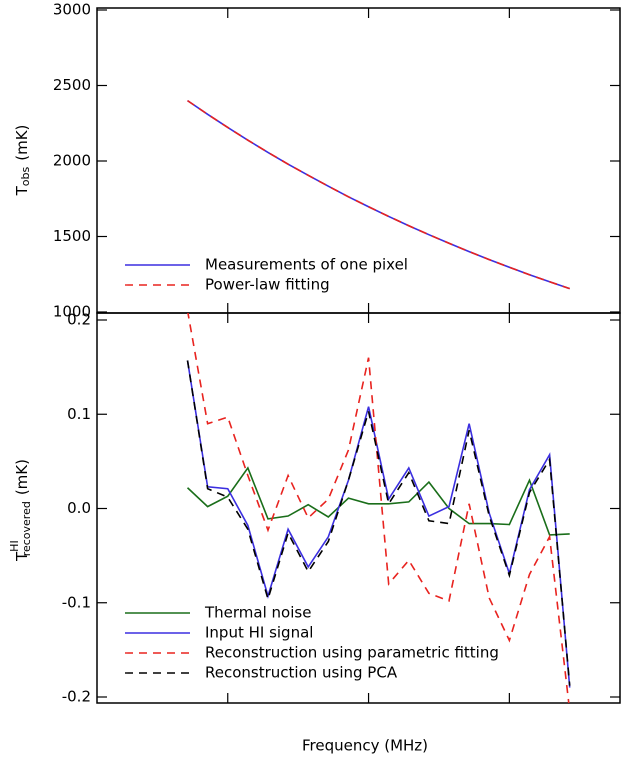 The image size is (634, 762). I want to click on y-tick-label: -0.1, so click(76, 602).